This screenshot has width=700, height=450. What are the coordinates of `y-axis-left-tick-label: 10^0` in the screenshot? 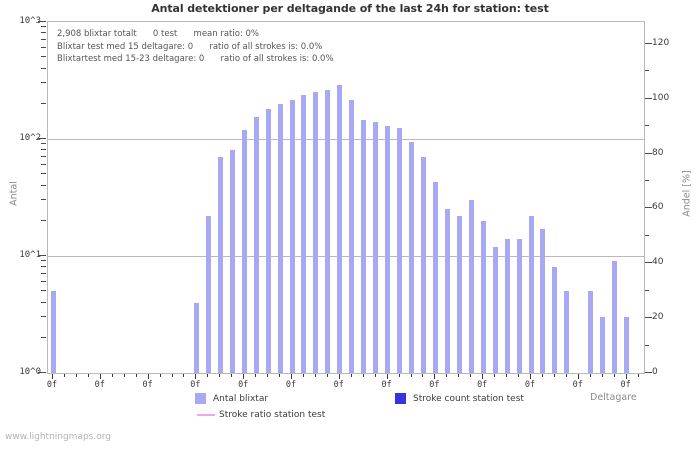 It's located at (30, 372).